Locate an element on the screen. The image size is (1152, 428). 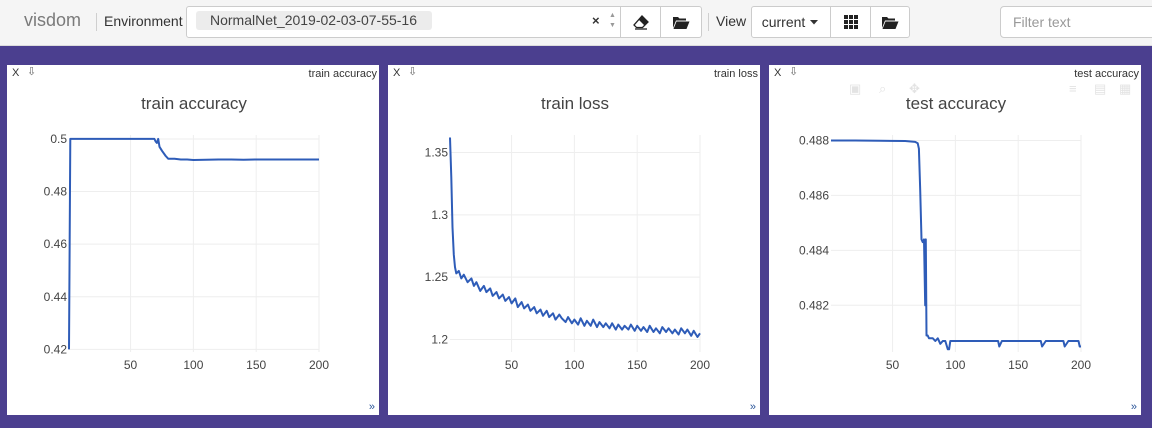
manage-environments-button is located at coordinates (681, 22).